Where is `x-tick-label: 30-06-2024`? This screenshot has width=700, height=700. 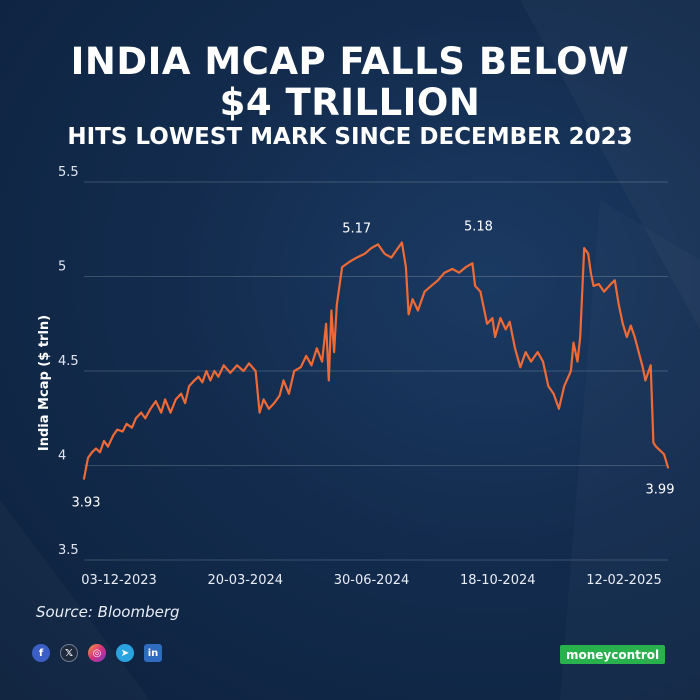 x-tick-label: 30-06-2024 is located at coordinates (372, 580).